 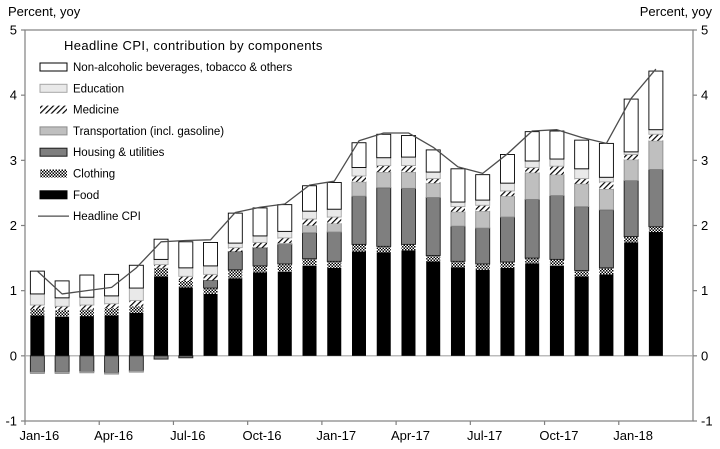 I want to click on x-tick-label: Apr-16, so click(x=113, y=435).